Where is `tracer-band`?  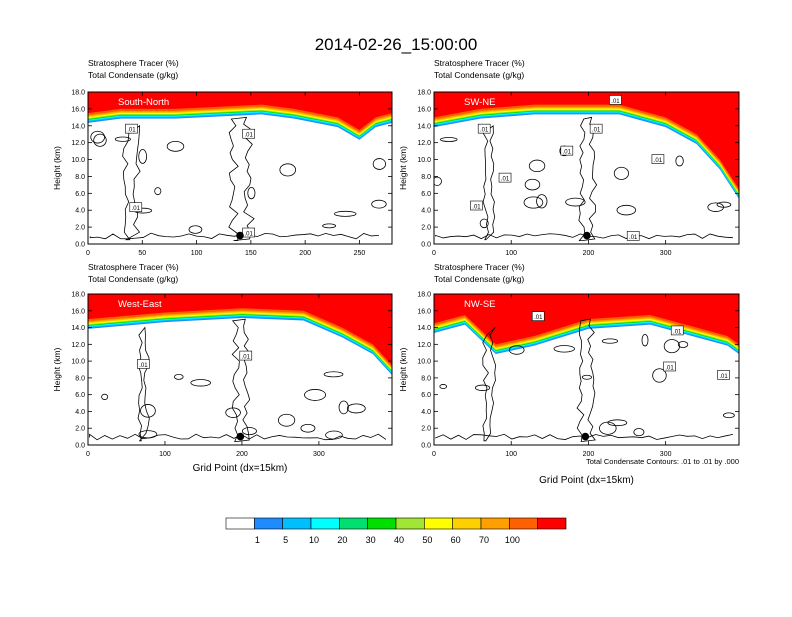
tracer-band is located at coordinates (240, 330).